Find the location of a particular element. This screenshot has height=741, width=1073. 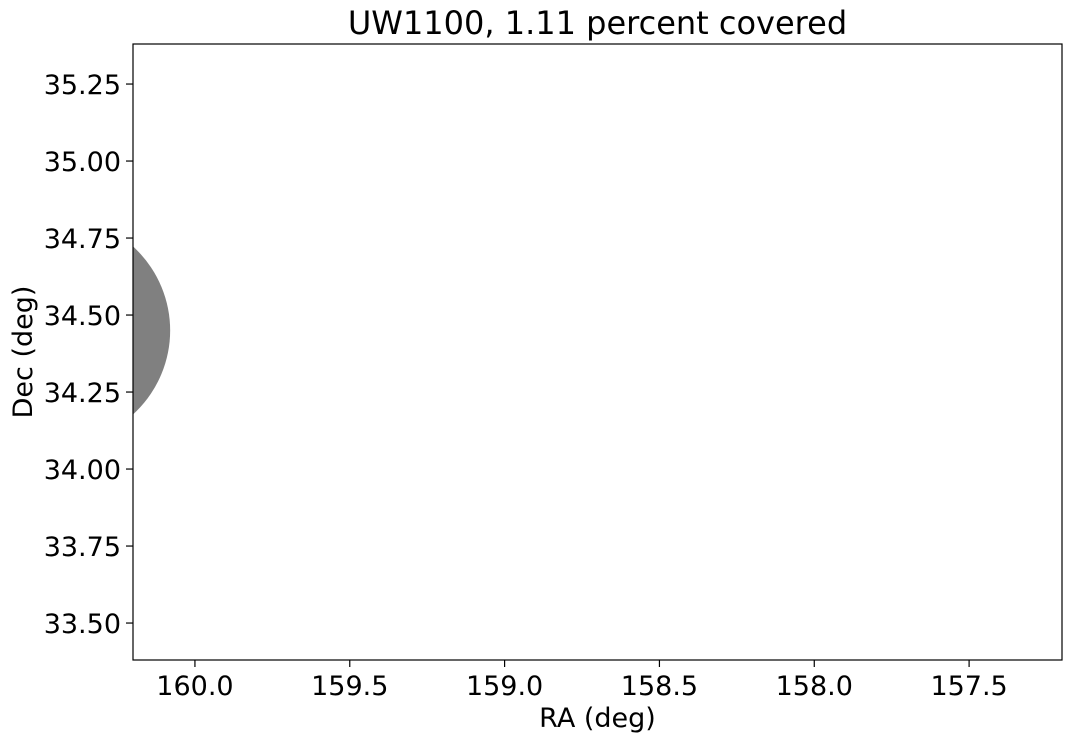

x-axis: 160.0 159.5 159.0 158.5 158.0 157.5 is located at coordinates (582, 681).